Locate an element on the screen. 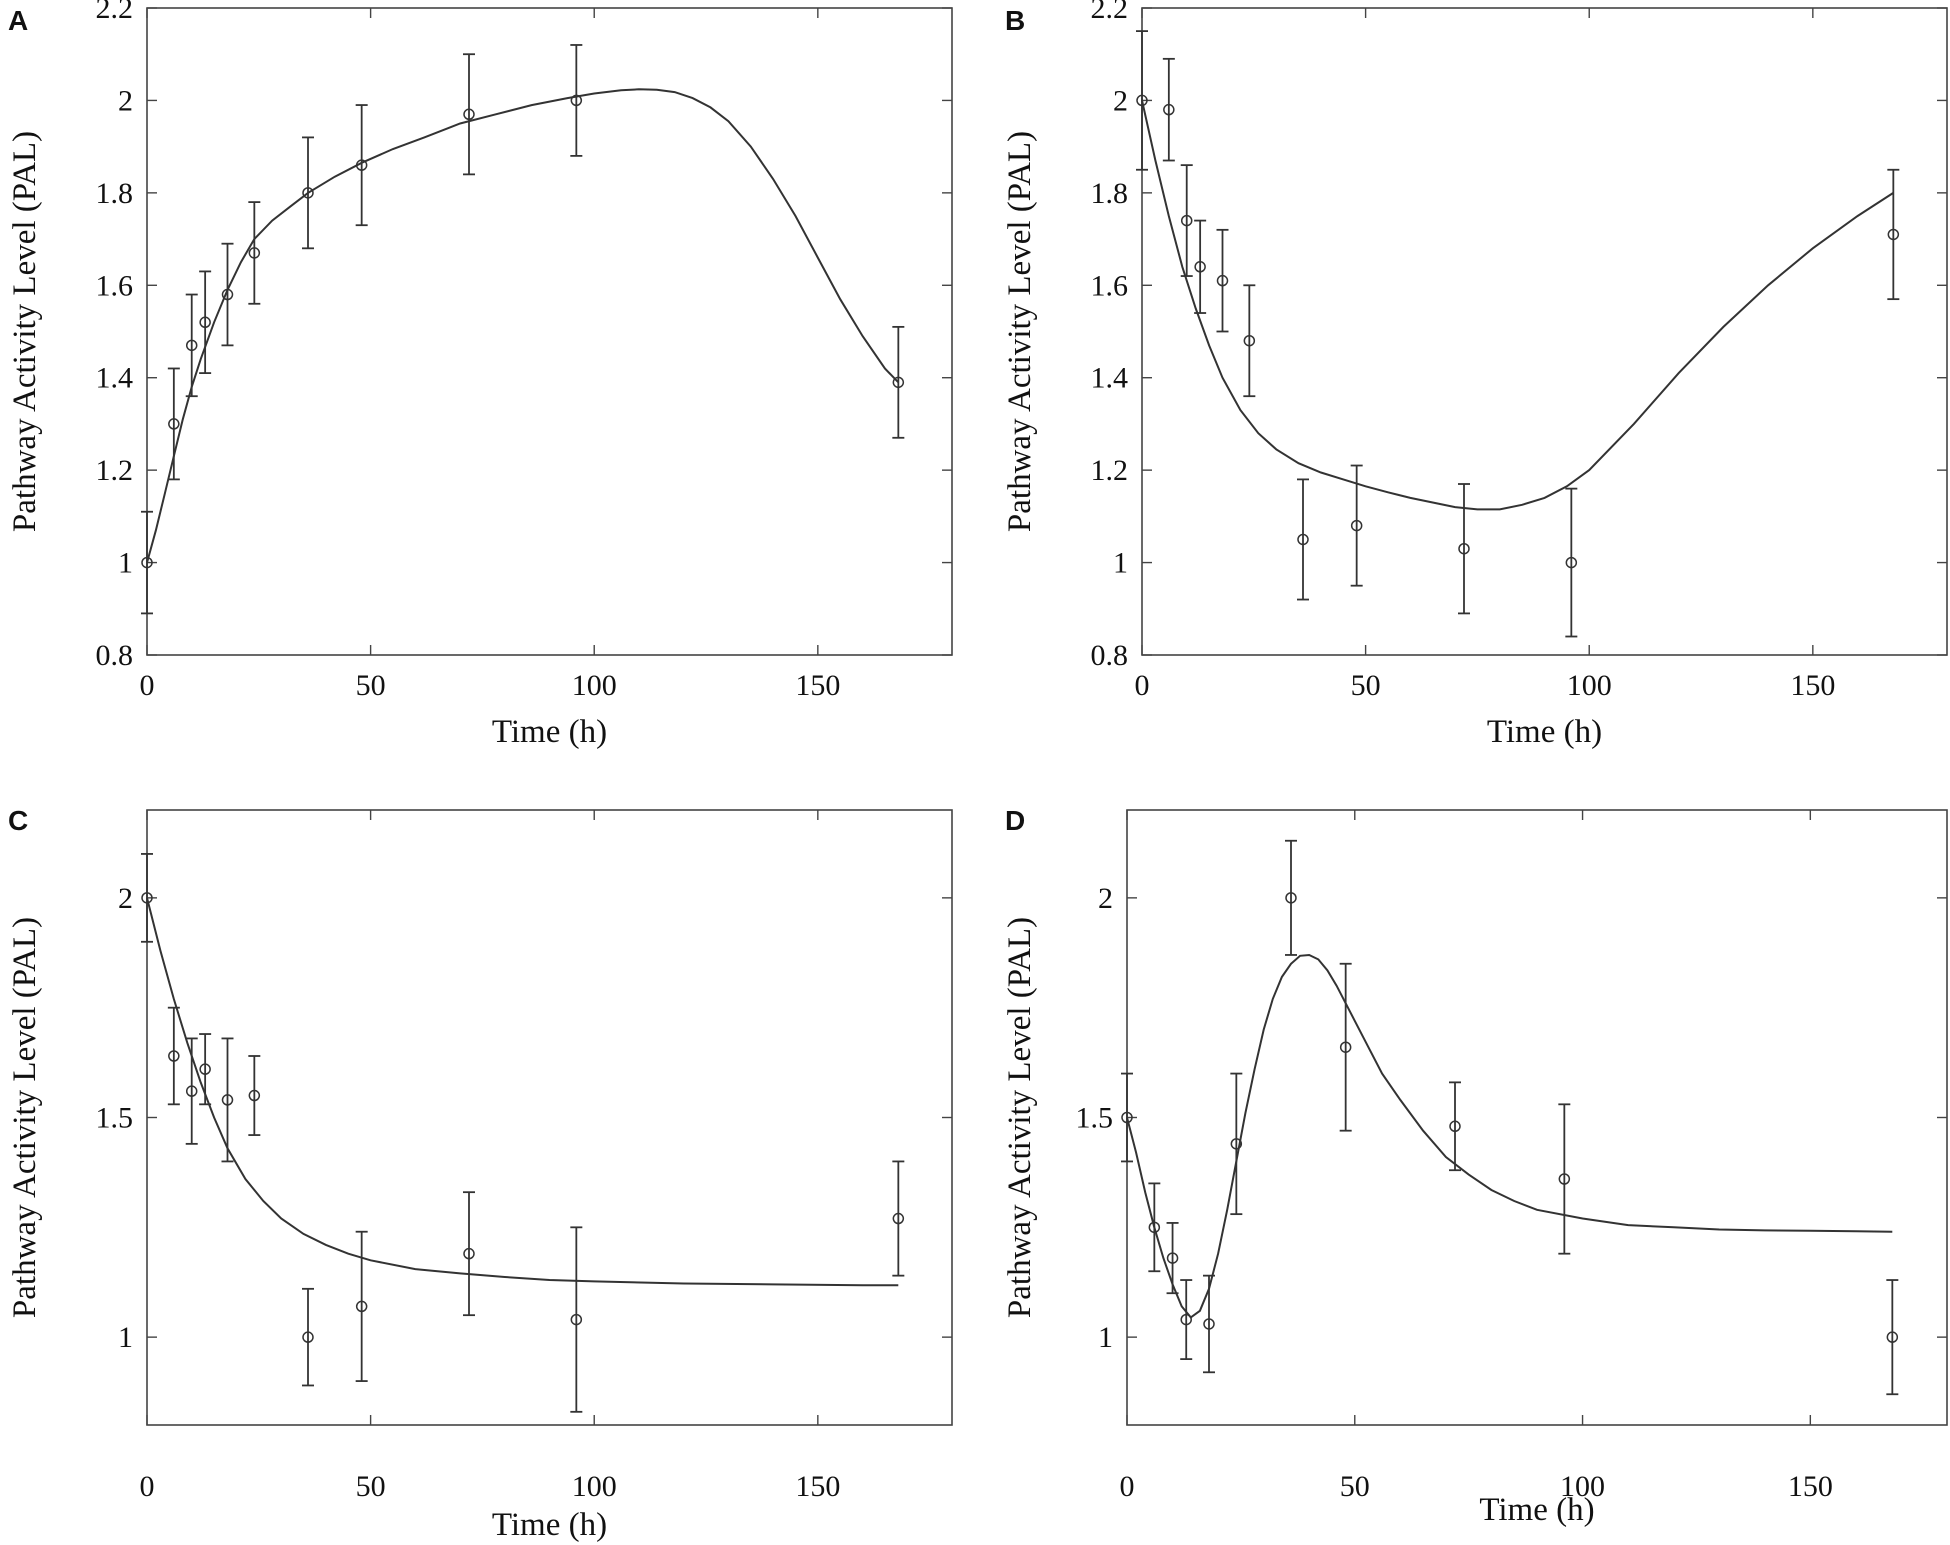  panel-letter: B is located at coordinates (1015, 20).